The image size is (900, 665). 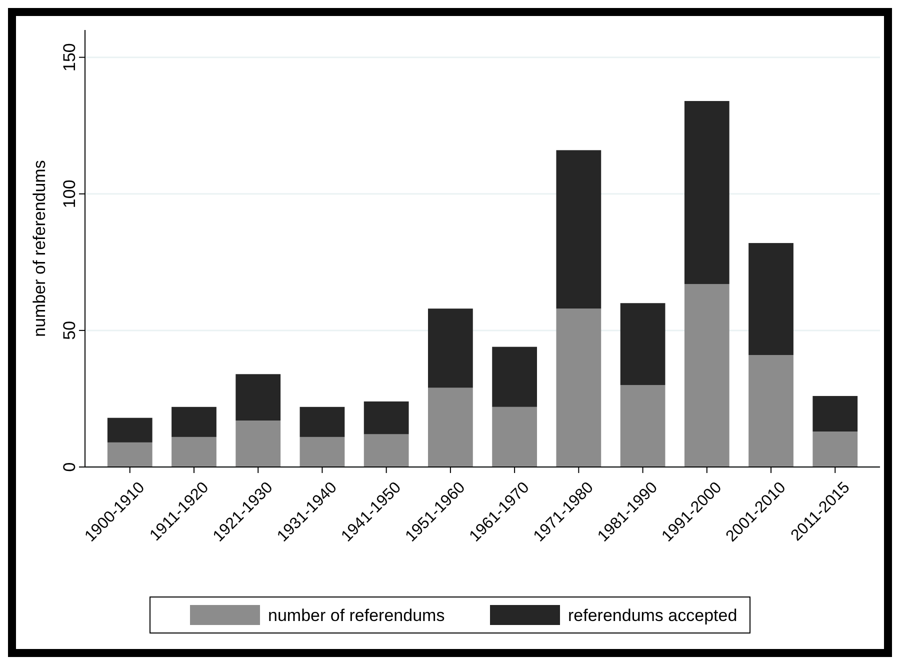 What do you see at coordinates (69, 194) in the screenshot?
I see `y-tick-label: 100` at bounding box center [69, 194].